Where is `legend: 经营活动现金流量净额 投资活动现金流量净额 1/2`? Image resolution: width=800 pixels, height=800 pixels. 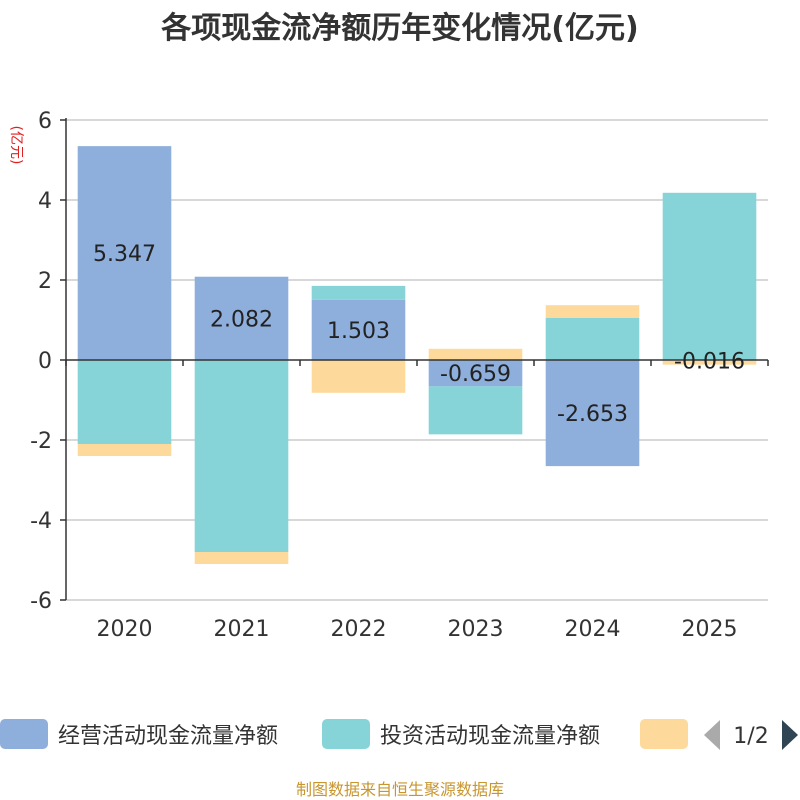 legend: 经营活动现金流量净额 投资活动现金流量净额 1/2 is located at coordinates (399, 734).